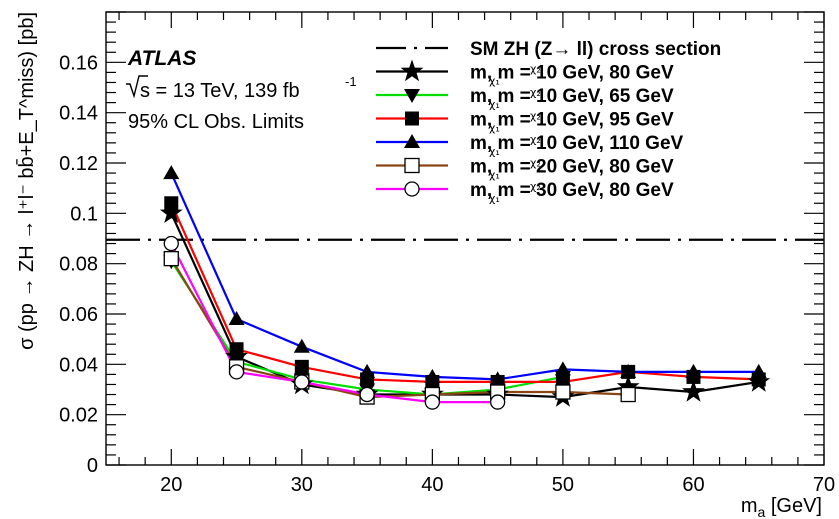 The width and height of the screenshot is (839, 519). Describe the element at coordinates (432, 485) in the screenshot. I see `x-tick-label: 40` at that location.